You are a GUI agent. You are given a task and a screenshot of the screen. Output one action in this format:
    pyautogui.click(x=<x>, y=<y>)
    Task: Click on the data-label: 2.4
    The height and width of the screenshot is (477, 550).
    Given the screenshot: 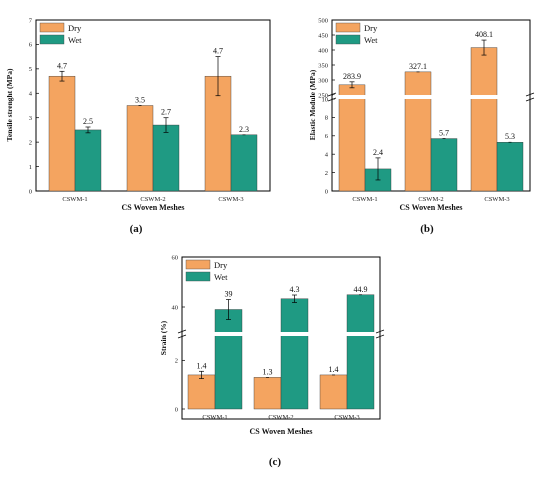 What is the action you would take?
    pyautogui.click(x=378, y=152)
    